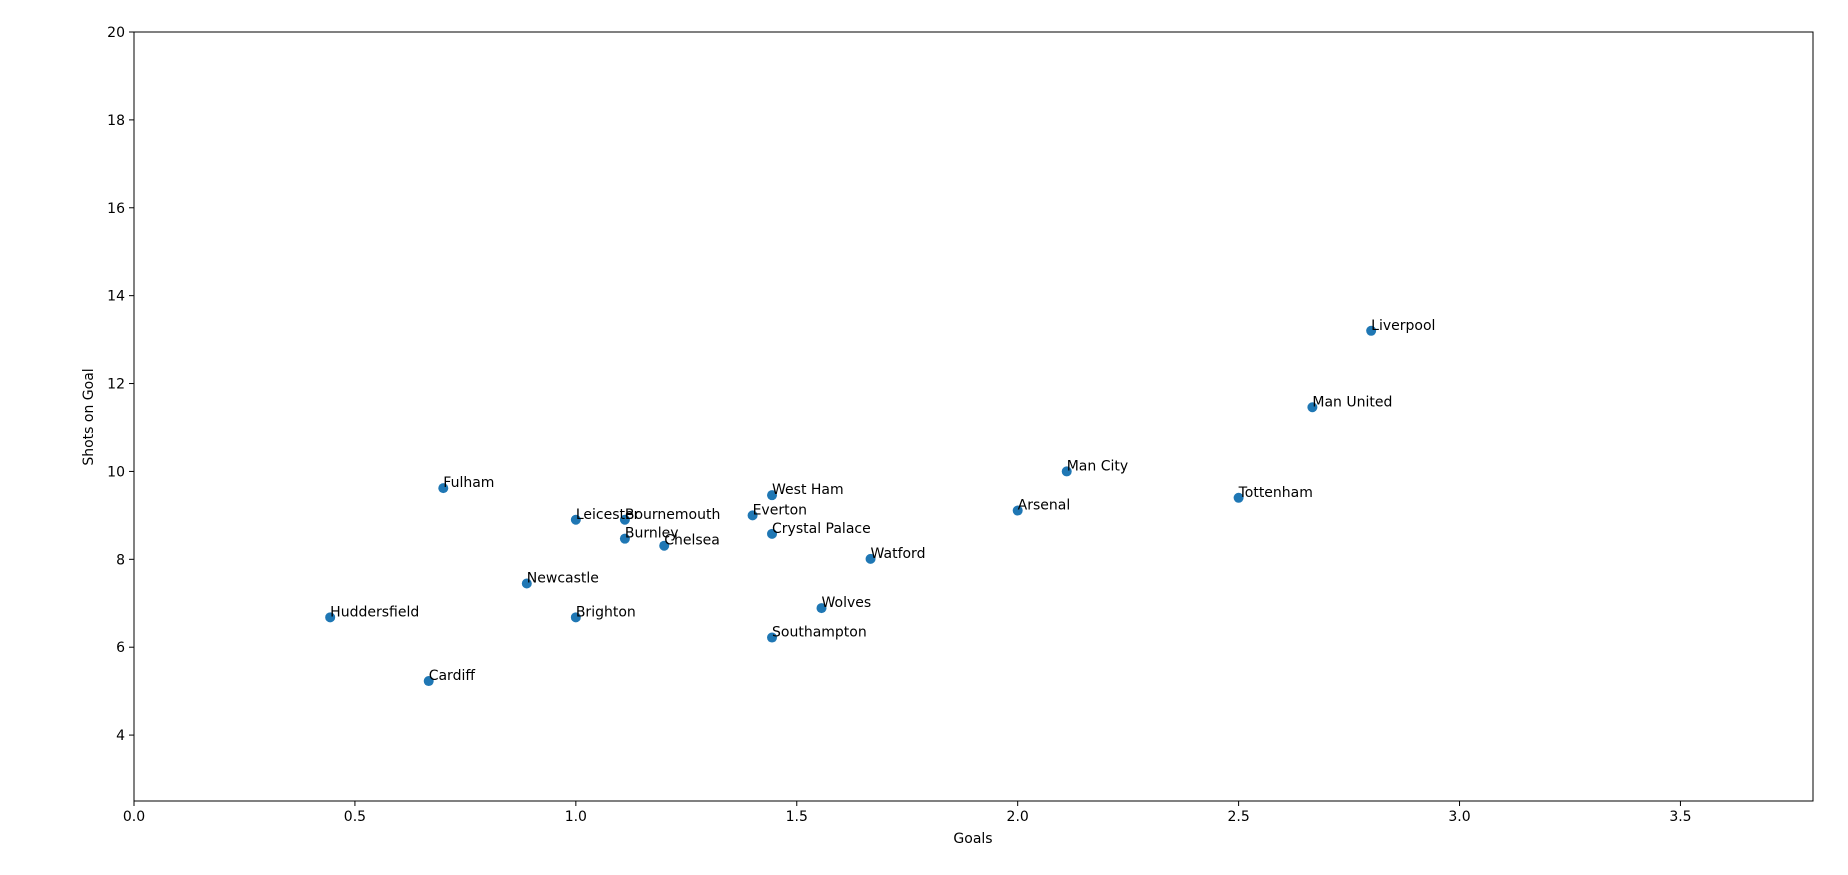 The height and width of the screenshot is (875, 1848). I want to click on x-tick-label: 0.5, so click(355, 817).